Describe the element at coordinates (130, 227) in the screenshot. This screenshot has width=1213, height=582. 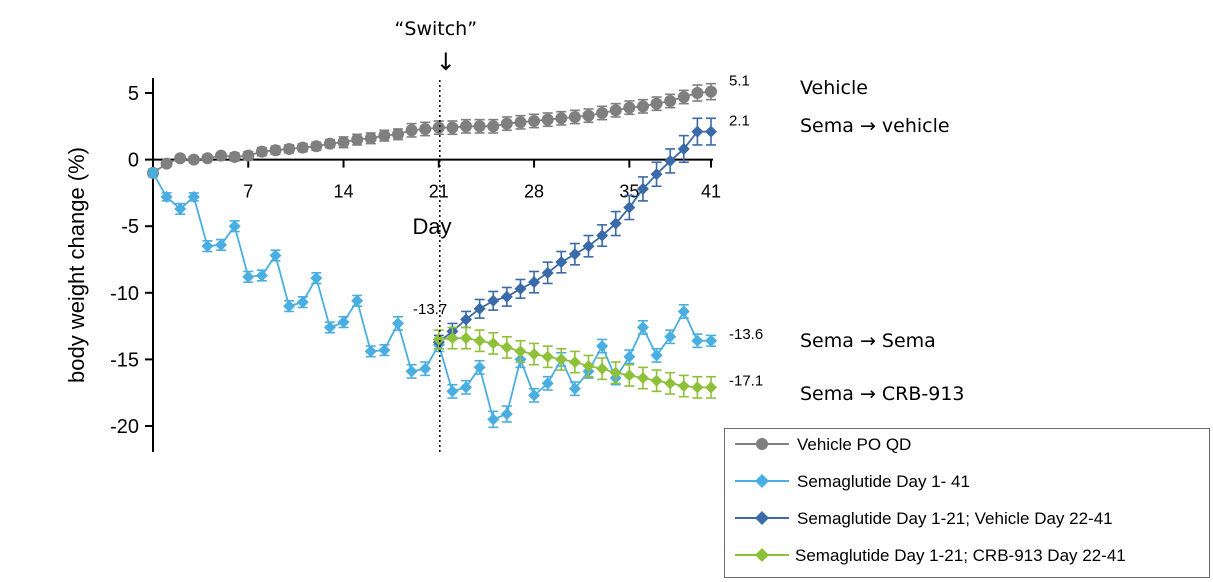
I see `y-tick-label: -5` at that location.